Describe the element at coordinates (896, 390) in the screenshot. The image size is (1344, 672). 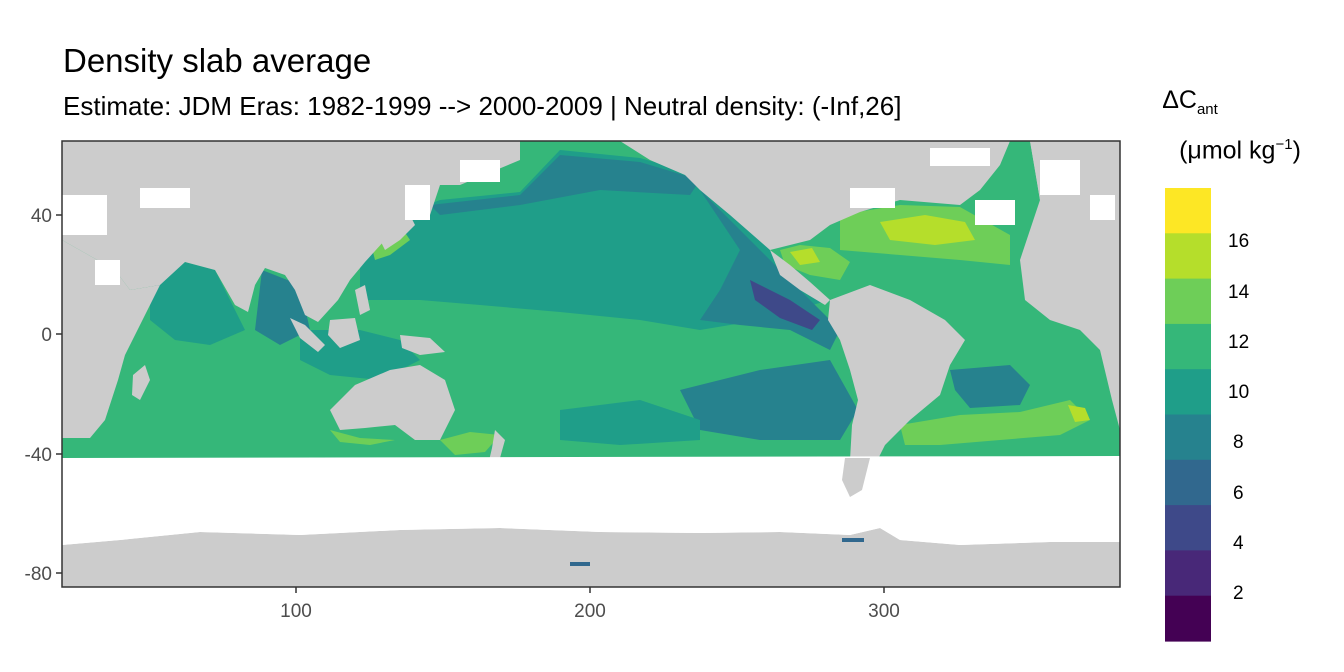
I see `landmass-south-america` at that location.